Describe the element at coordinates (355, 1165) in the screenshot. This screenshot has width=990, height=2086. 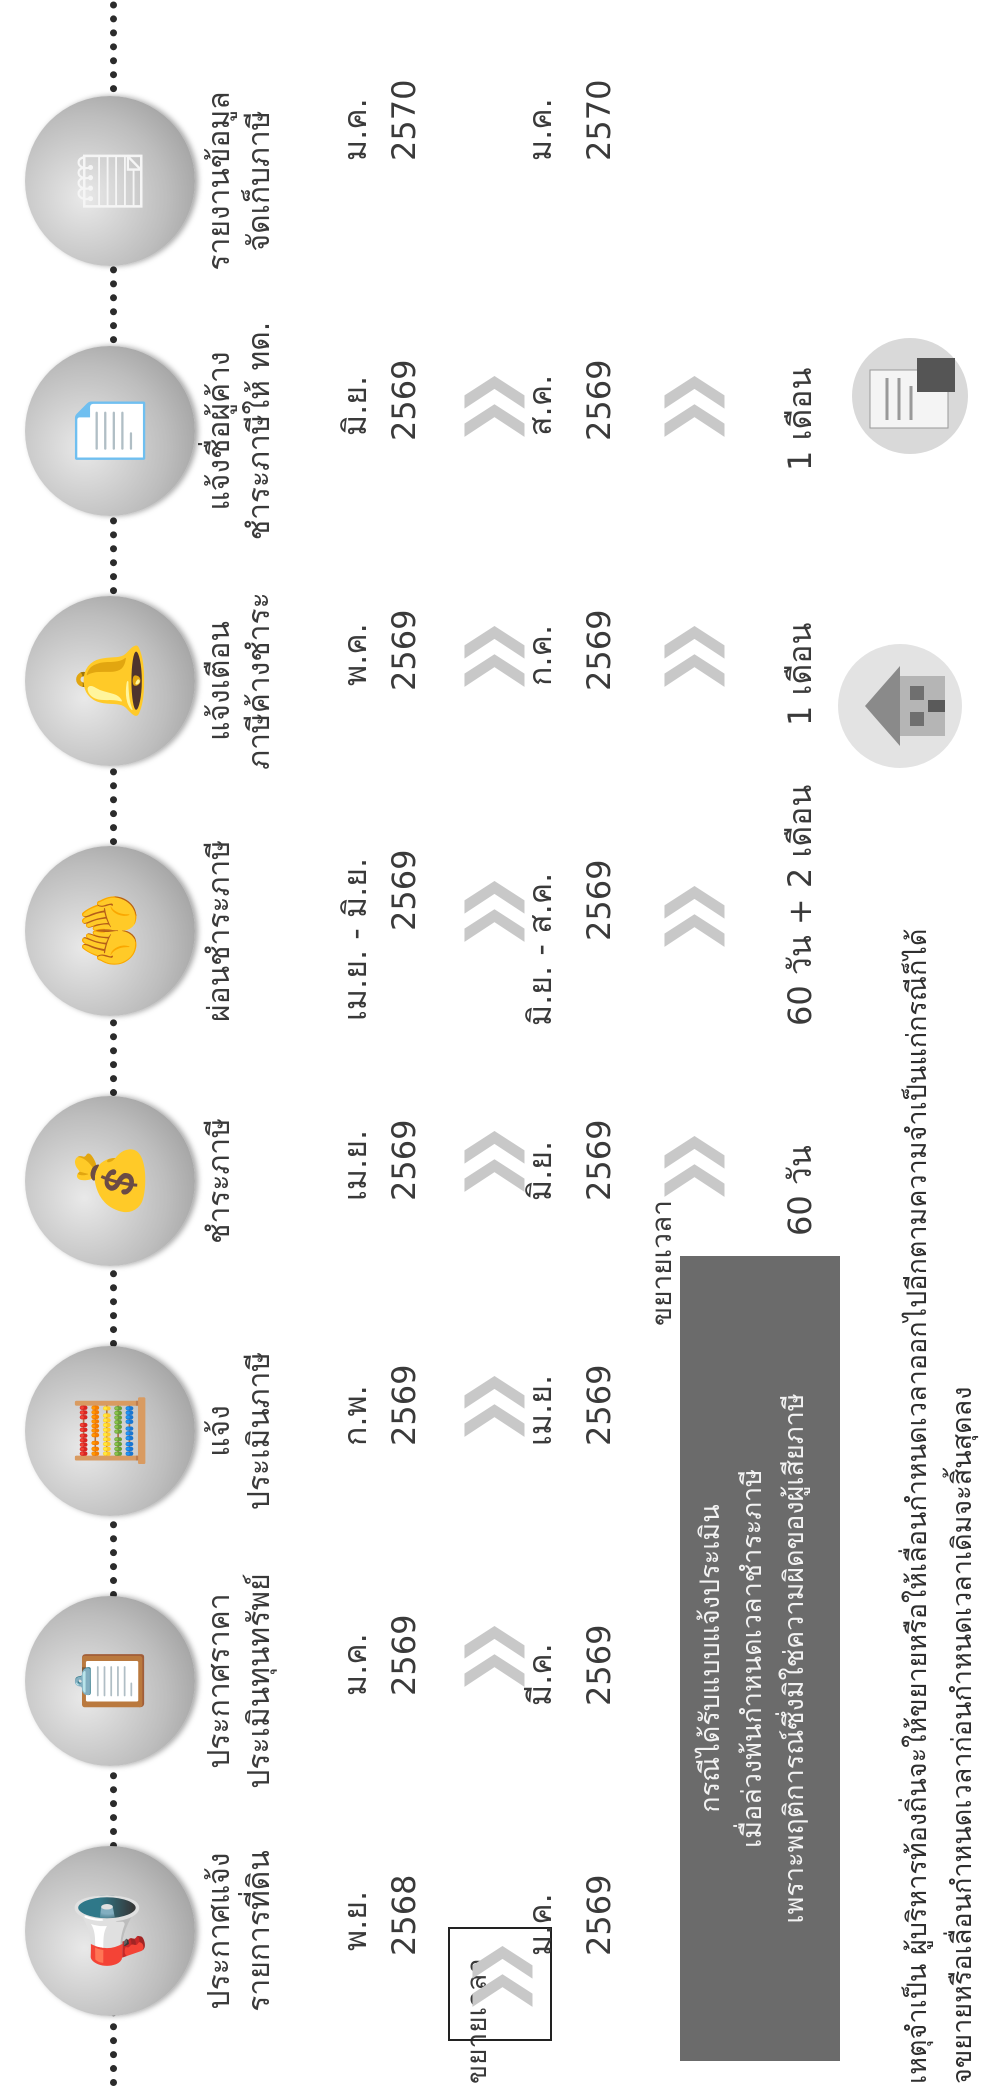
I see `original-month-4: เม.ย.` at that location.